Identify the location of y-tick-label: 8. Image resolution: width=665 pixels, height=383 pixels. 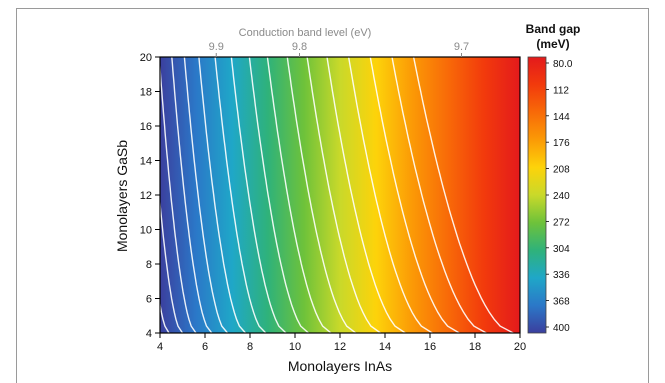
(149, 265).